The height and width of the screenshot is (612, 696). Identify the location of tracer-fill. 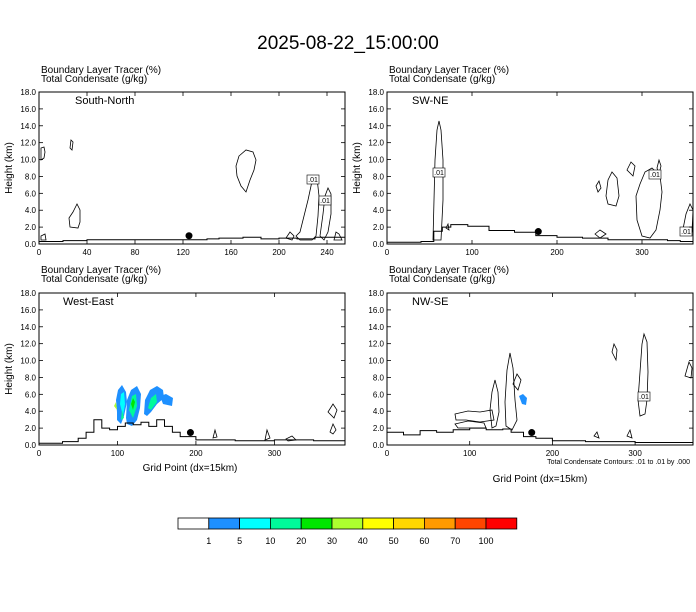
(523, 399).